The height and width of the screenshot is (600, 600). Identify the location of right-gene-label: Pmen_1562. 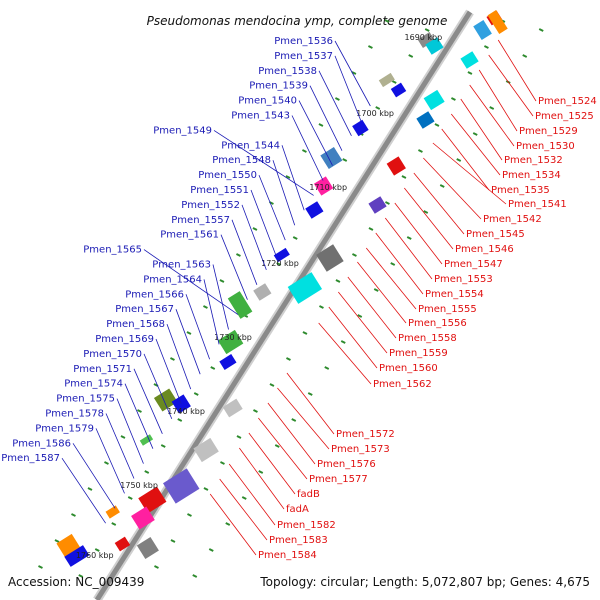
(402, 384).